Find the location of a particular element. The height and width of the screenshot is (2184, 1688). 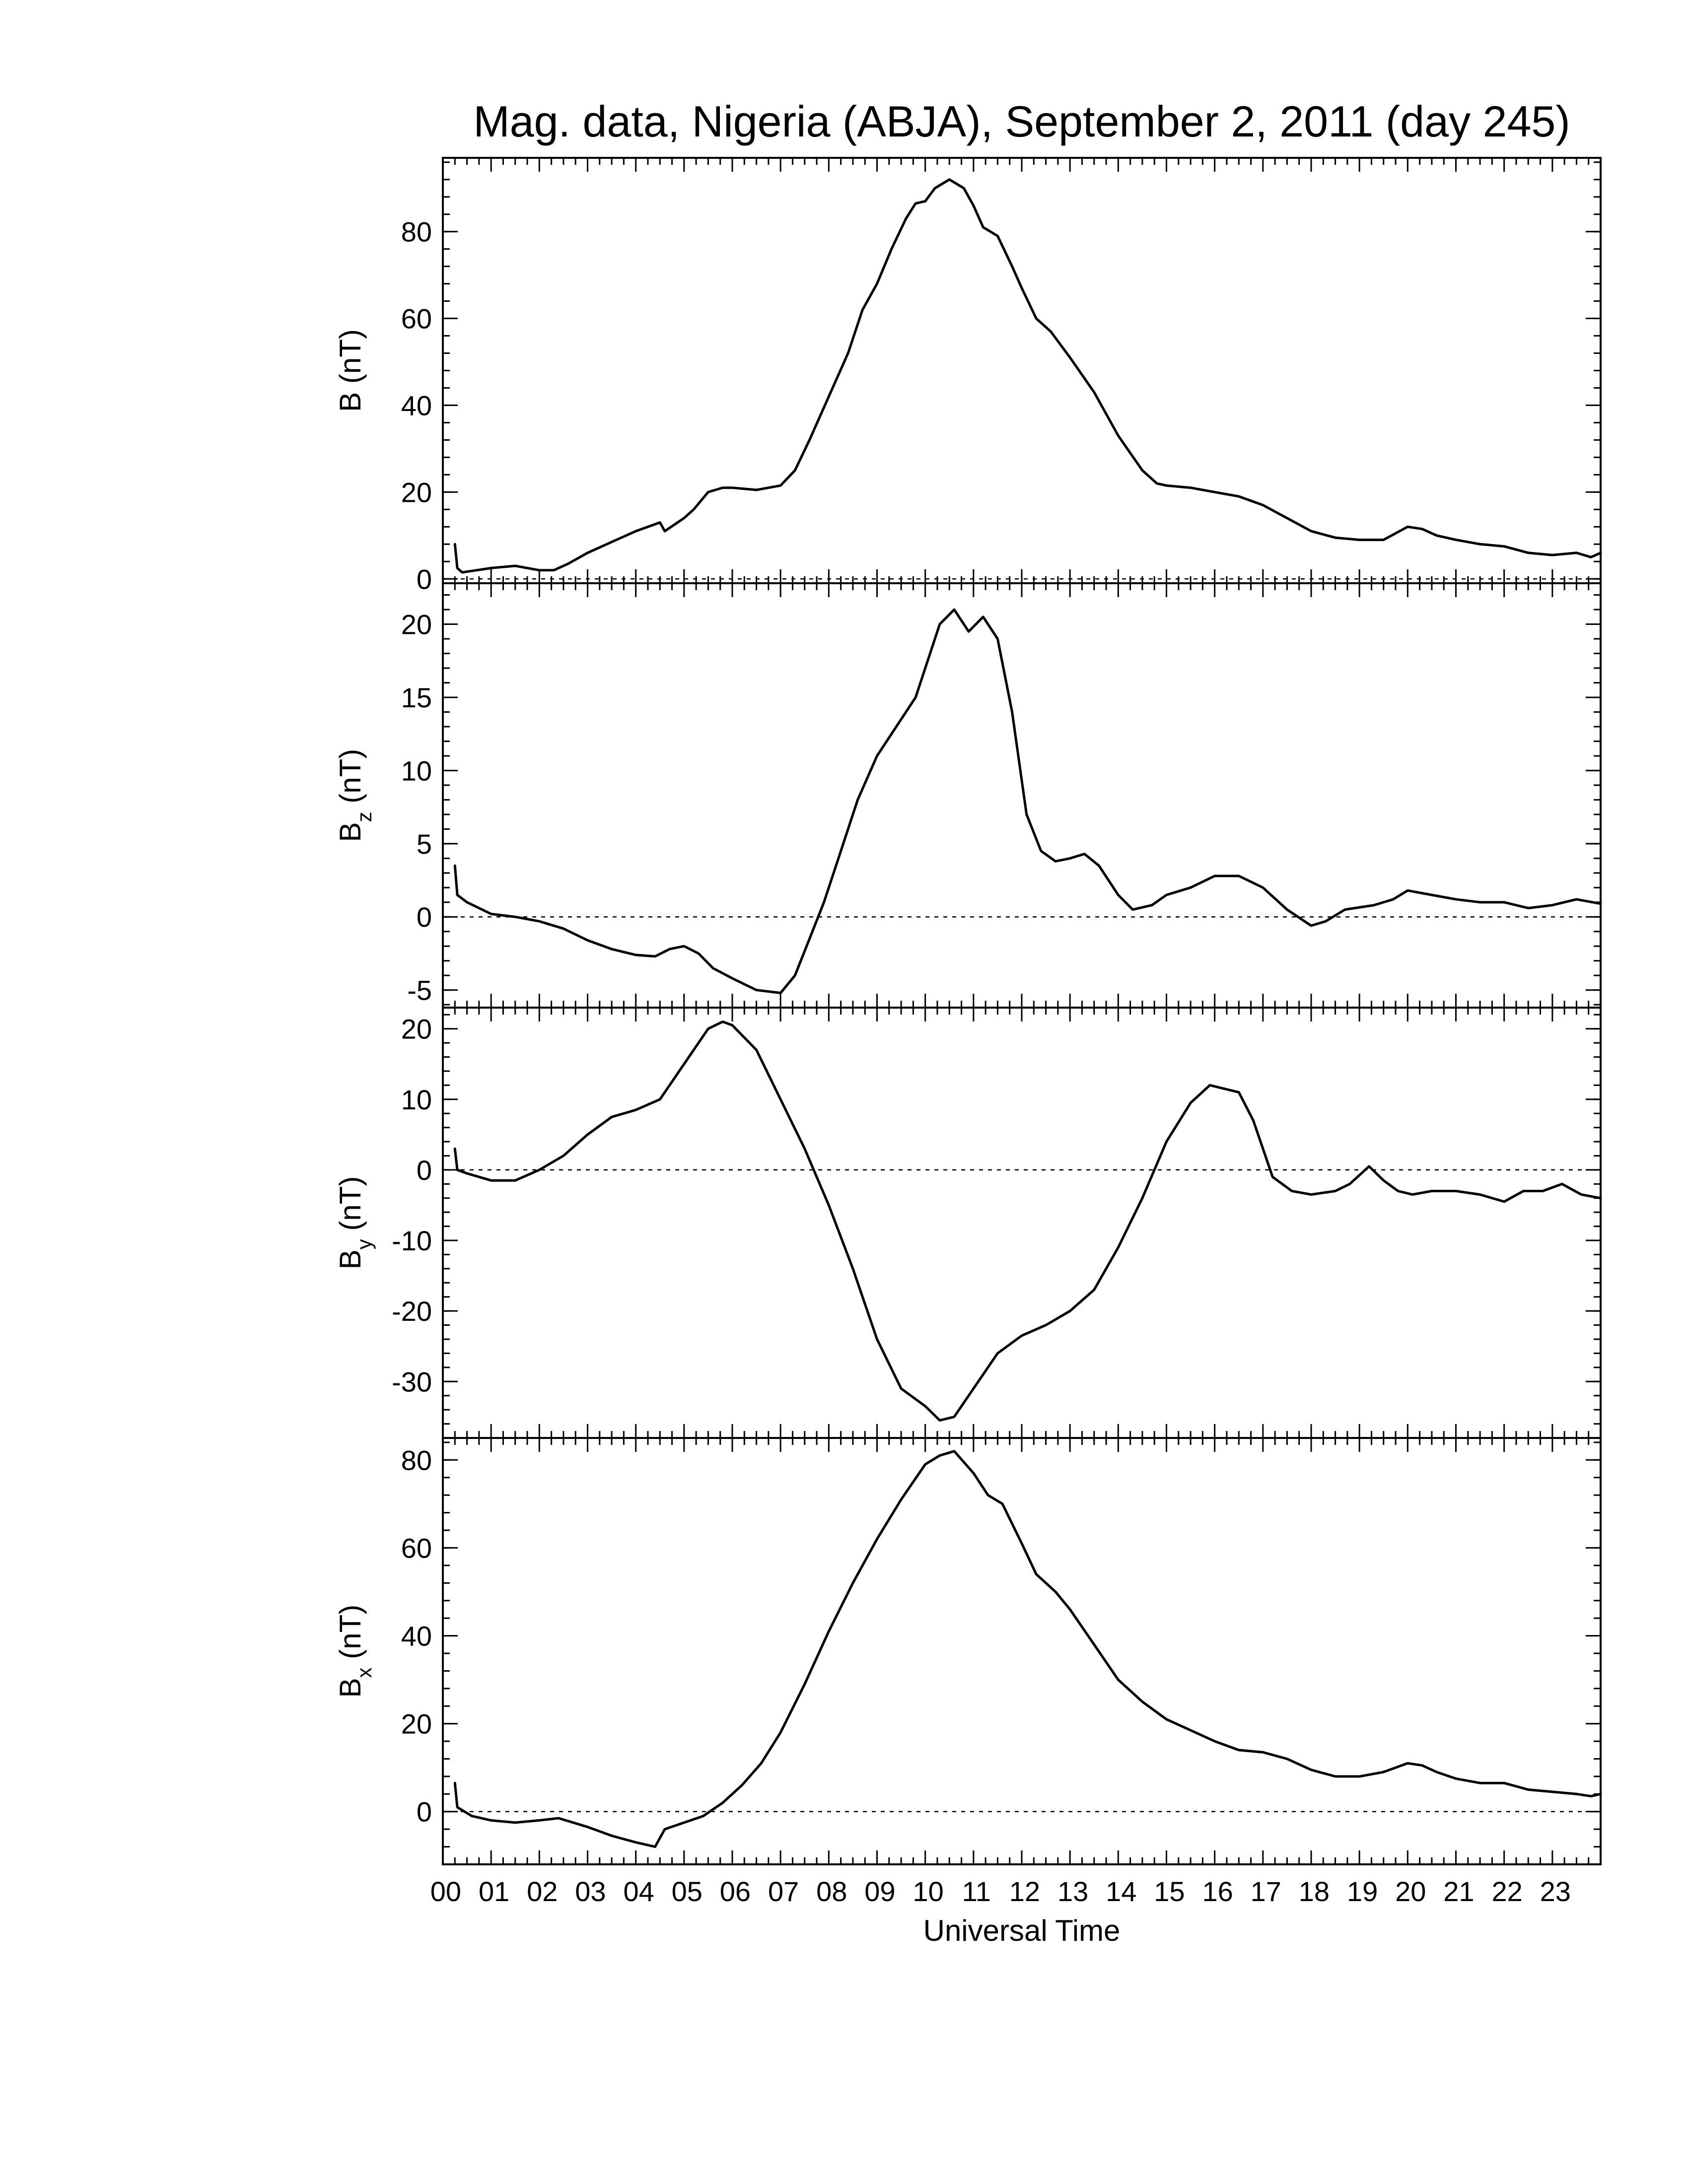

x-tick-label: 00 is located at coordinates (445, 1891).